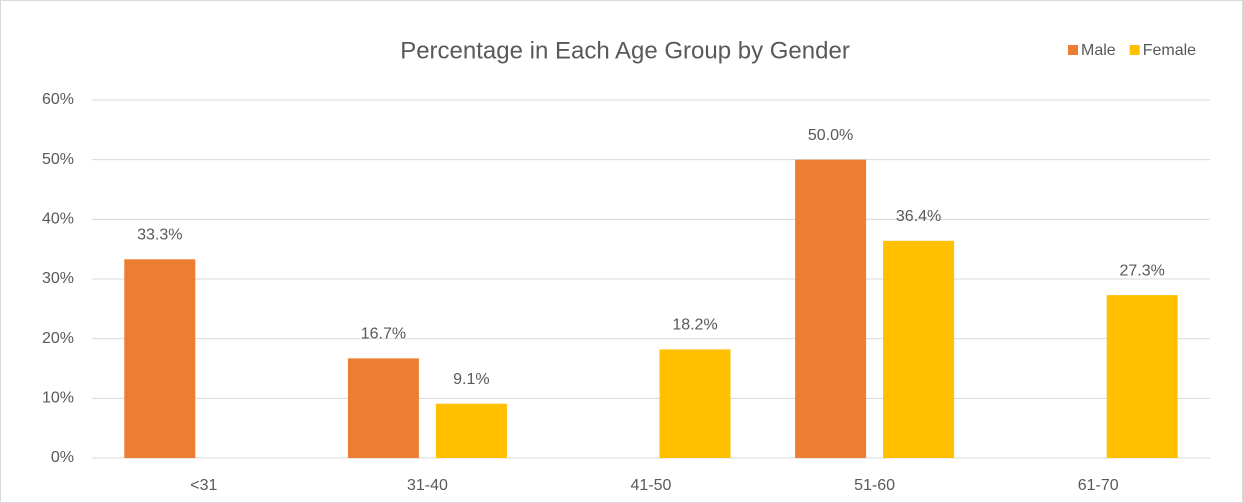 This screenshot has height=503, width=1243. I want to click on data-label: 16.7%, so click(383, 334).